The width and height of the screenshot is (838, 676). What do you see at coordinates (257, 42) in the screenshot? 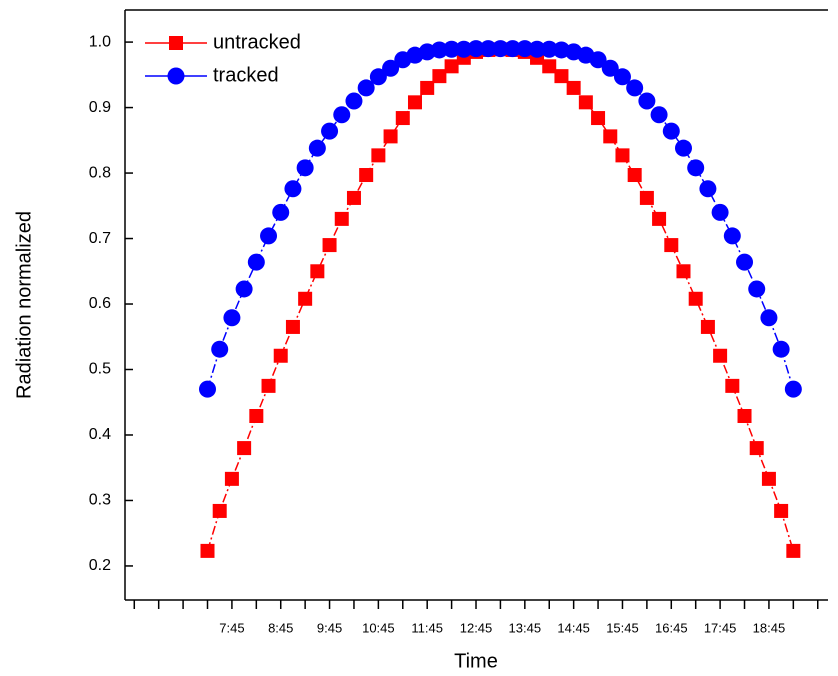
I see `legend-label: untracked` at bounding box center [257, 42].